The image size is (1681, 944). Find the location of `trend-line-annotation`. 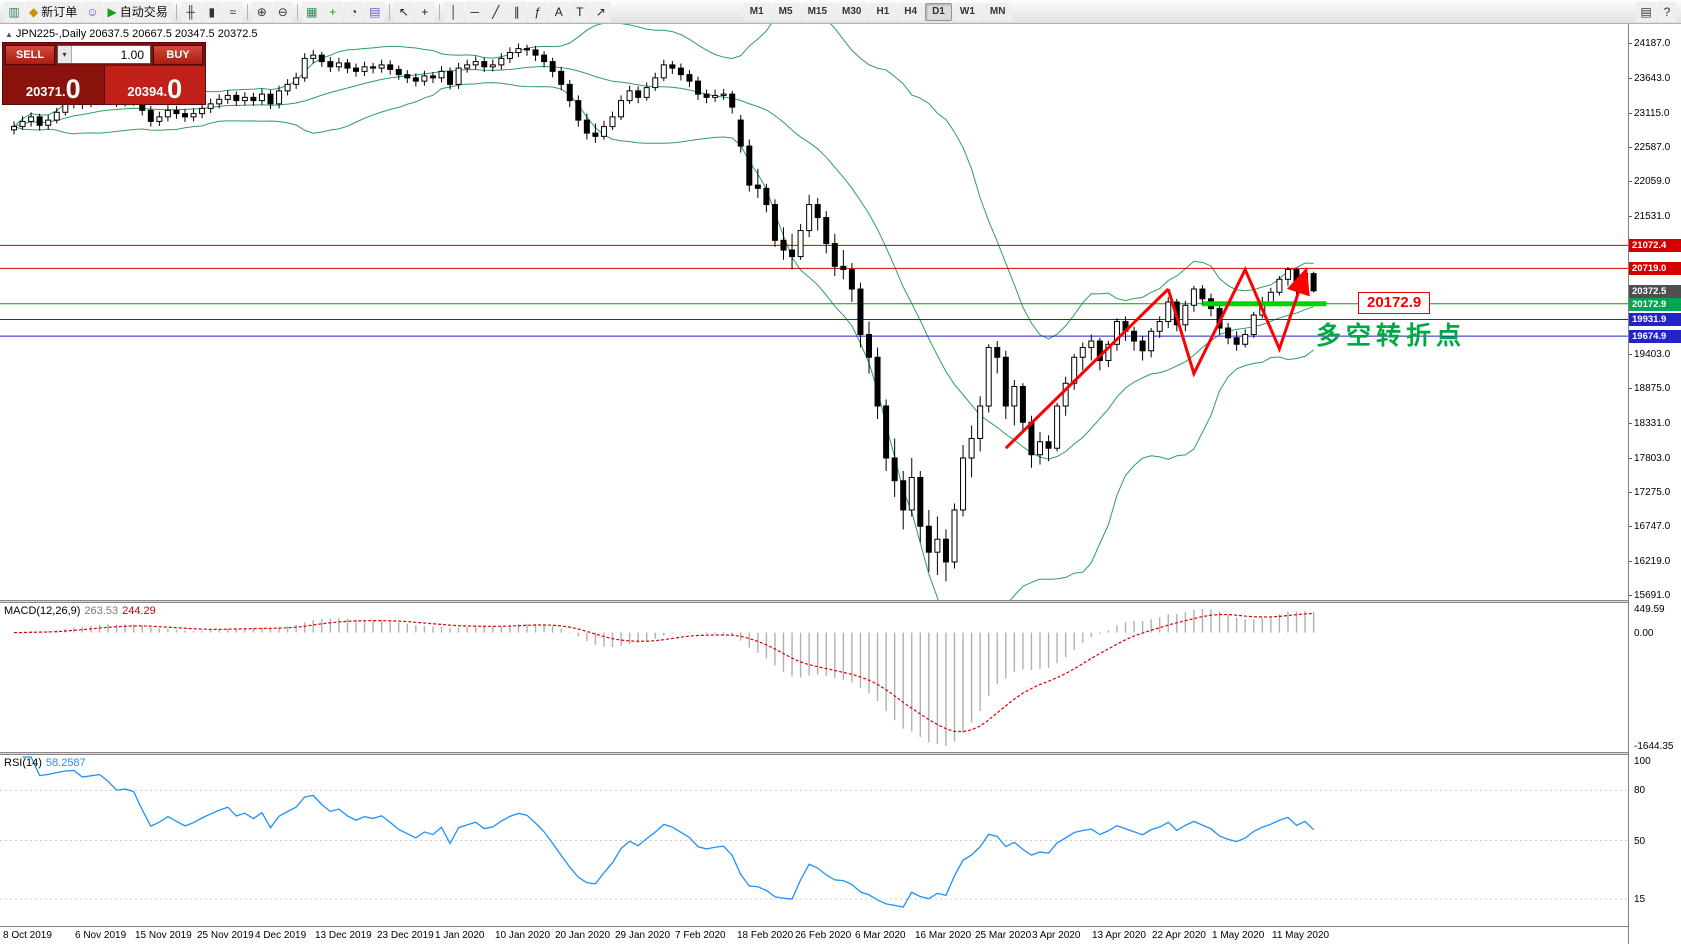

trend-line-annotation is located at coordinates (1087, 368).